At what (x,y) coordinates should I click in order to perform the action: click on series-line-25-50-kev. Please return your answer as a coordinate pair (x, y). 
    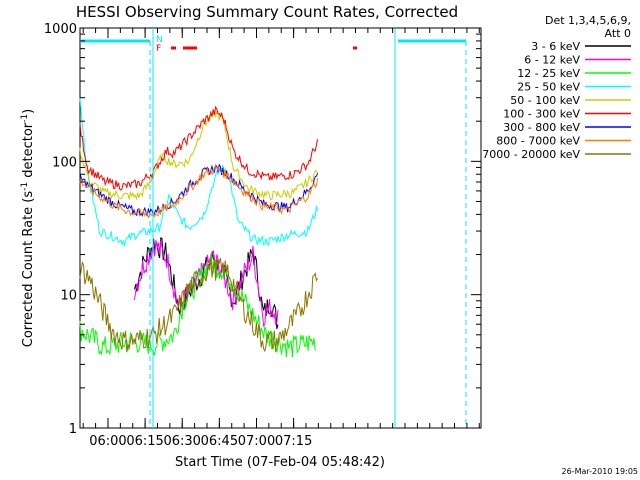
    Looking at the image, I should click on (199, 172).